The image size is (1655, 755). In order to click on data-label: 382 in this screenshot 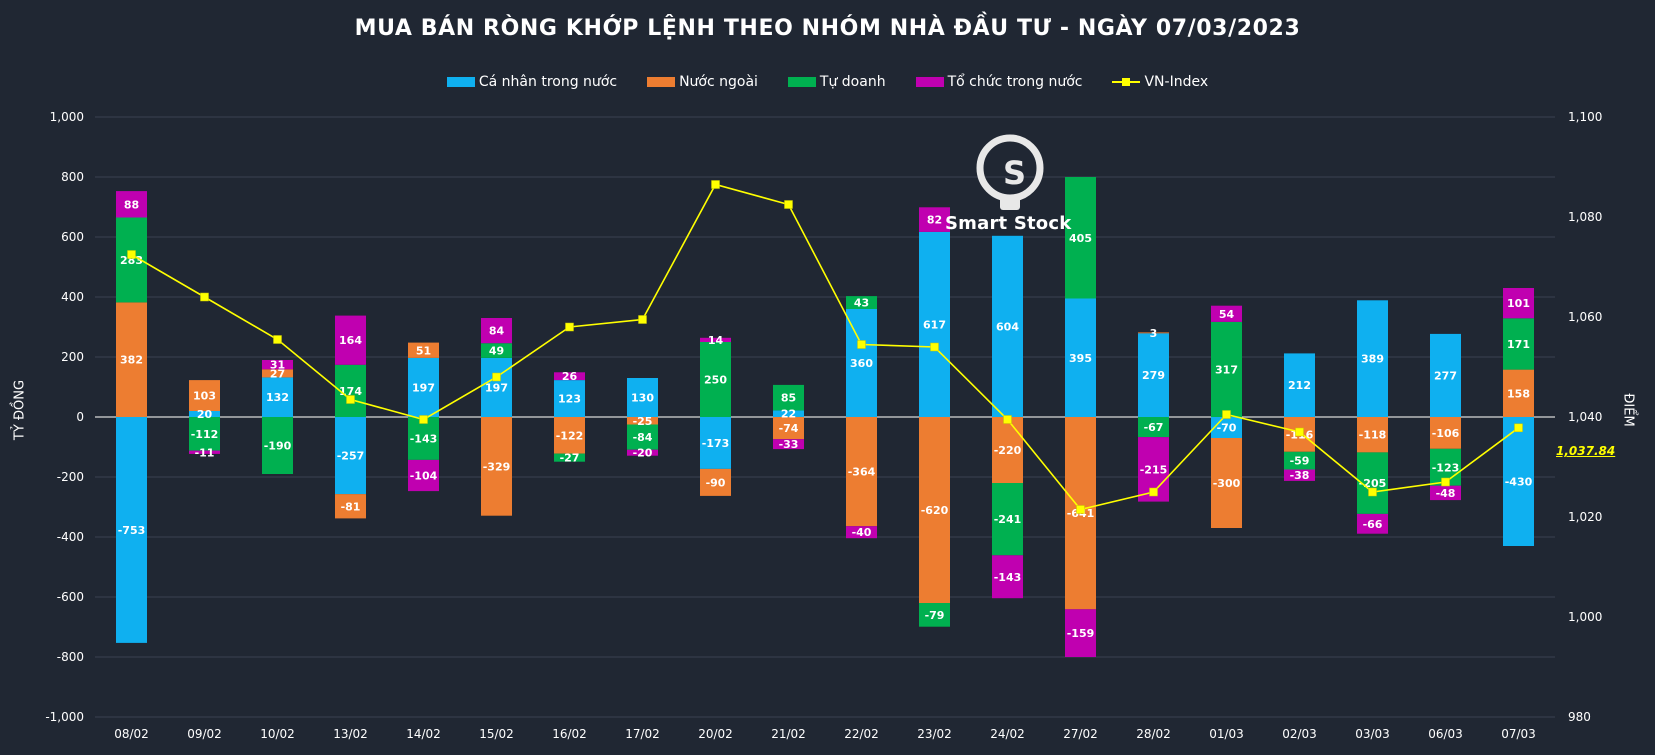, I will do `click(131, 360)`.